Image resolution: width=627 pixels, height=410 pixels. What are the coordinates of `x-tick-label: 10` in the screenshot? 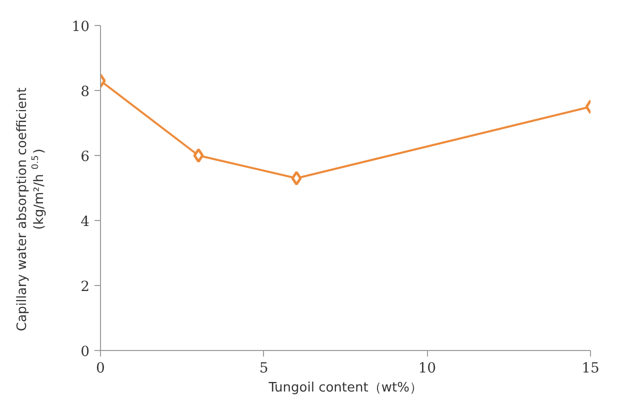 It's located at (427, 368).